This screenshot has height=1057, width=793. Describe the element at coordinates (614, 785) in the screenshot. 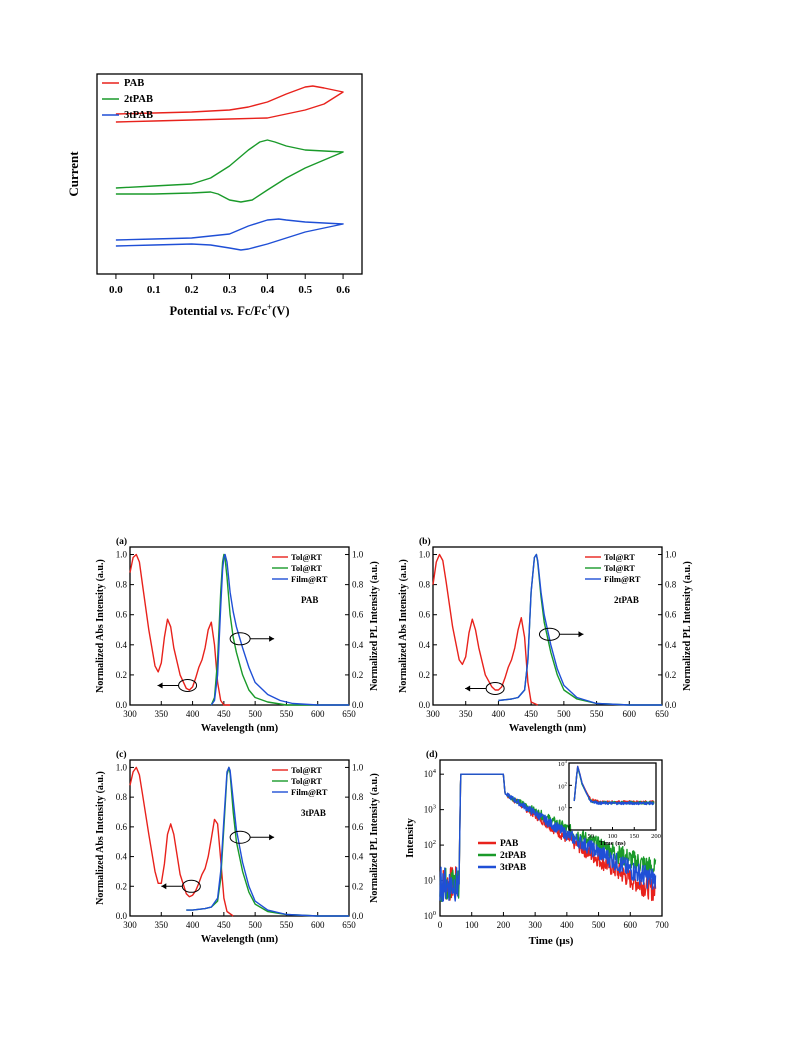

I see `inset-series-2tpab-line` at that location.